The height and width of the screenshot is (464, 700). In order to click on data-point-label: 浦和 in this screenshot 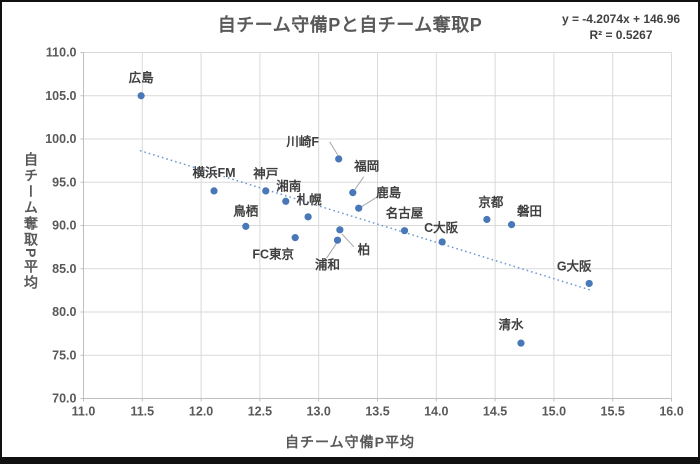, I will do `click(327, 264)`.